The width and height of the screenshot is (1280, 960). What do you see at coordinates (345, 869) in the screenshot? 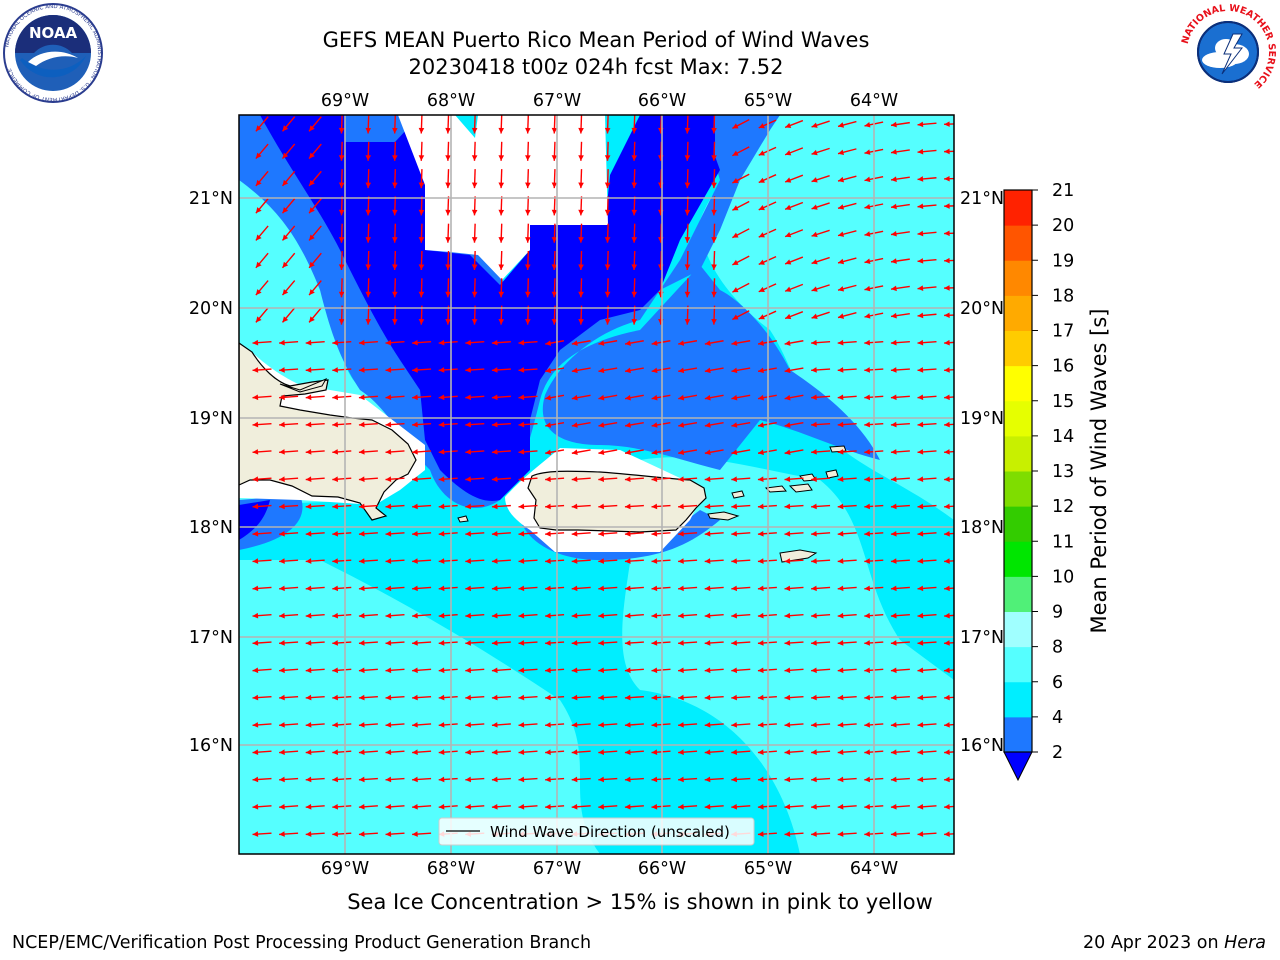
I see `lon-label-bottom: 69°W` at bounding box center [345, 869].